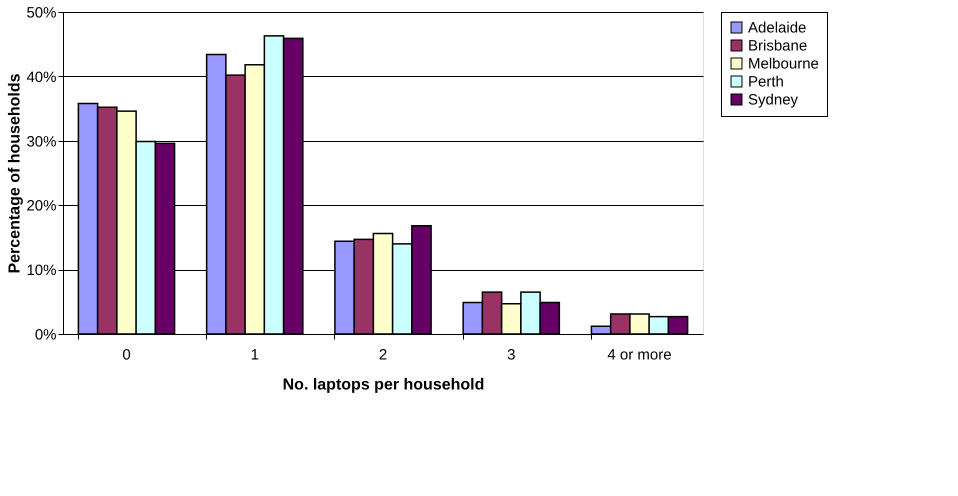 This screenshot has width=958, height=496. What do you see at coordinates (773, 100) in the screenshot?
I see `legend-label: Sydney` at bounding box center [773, 100].